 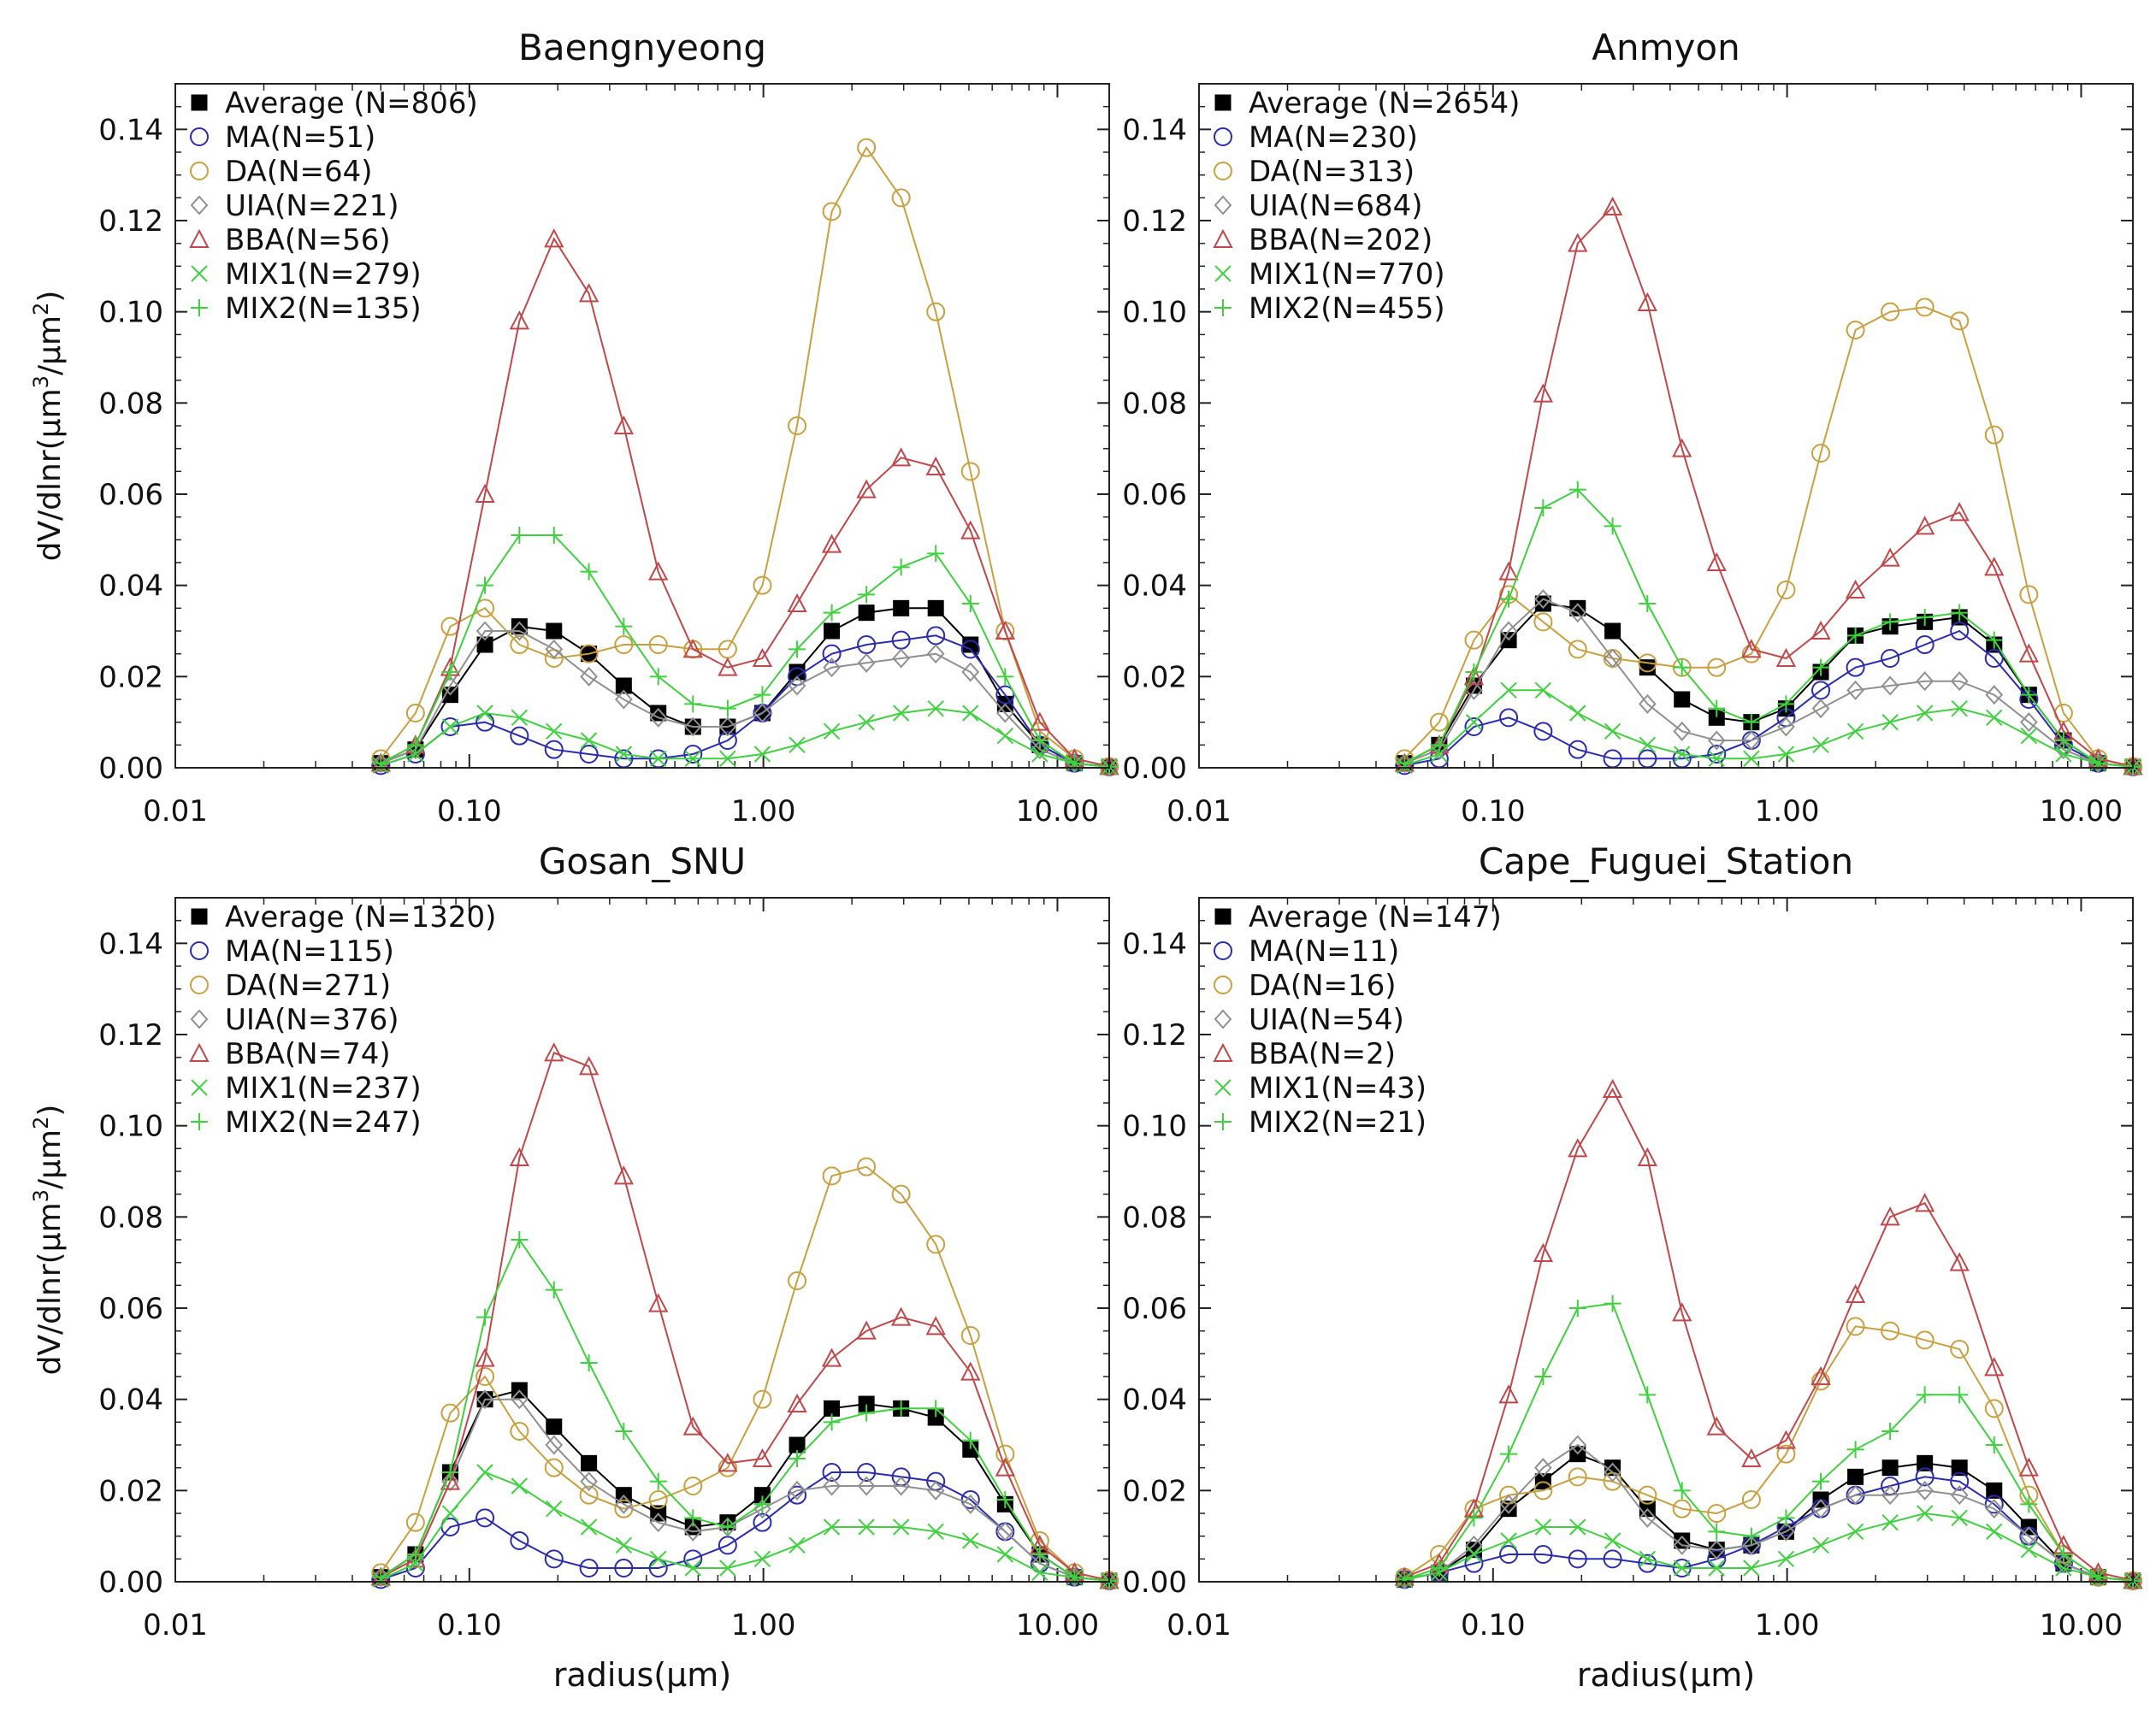 I want to click on x-axis-label-unit: μm, so click(x=692, y=1675).